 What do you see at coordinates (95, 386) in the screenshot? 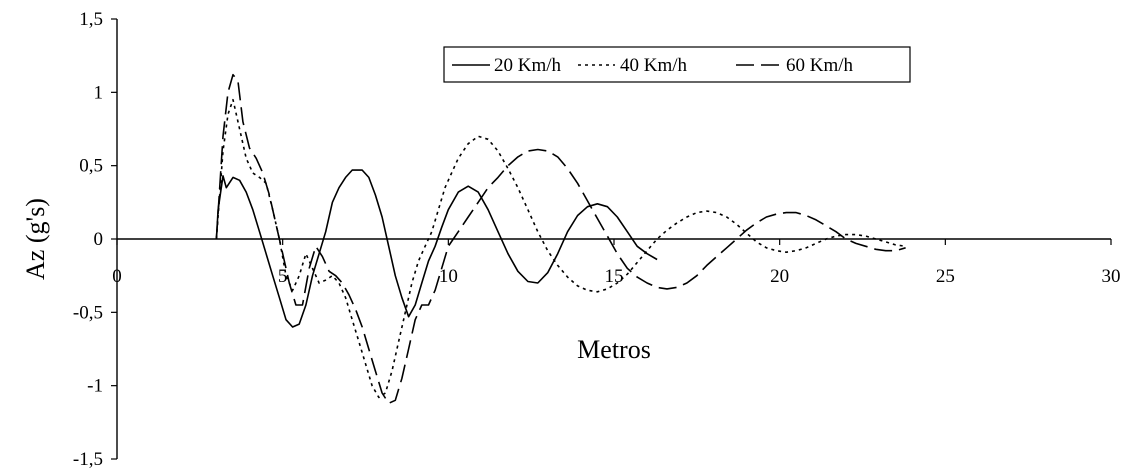
I see `y-tick-label: -1` at bounding box center [95, 386].